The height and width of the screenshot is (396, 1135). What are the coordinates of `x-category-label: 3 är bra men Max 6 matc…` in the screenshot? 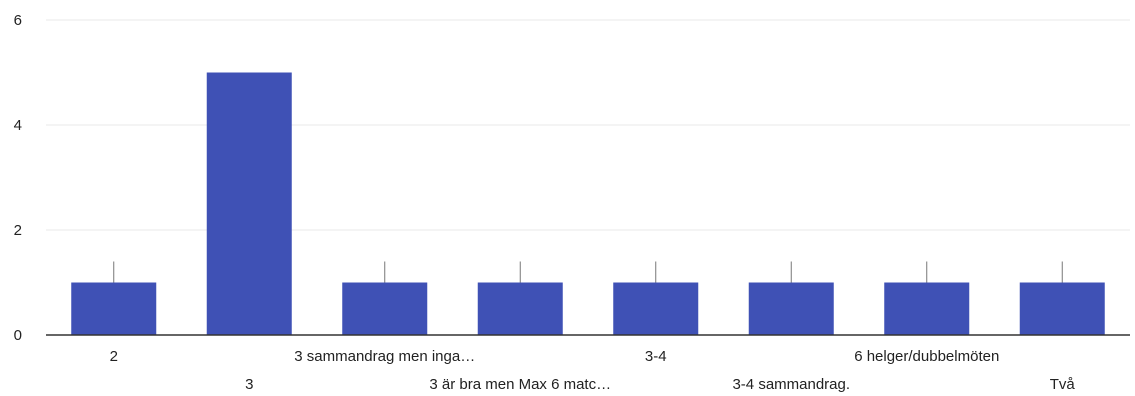 It's located at (520, 384).